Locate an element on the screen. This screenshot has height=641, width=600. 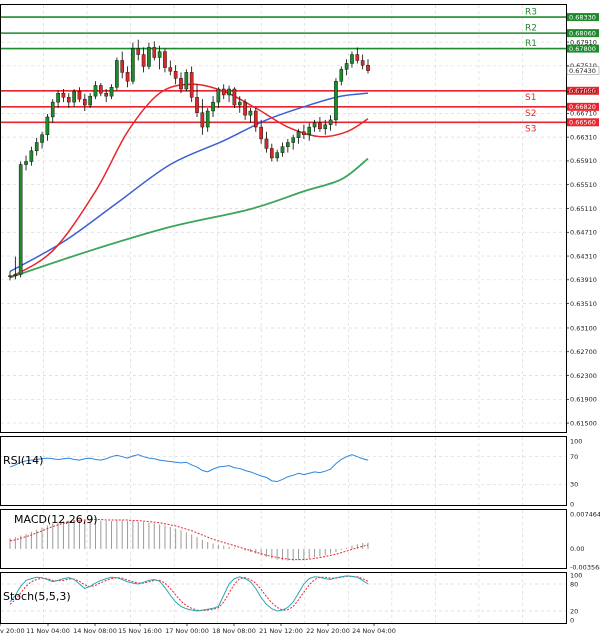
level-price-label: 0.68060 is located at coordinates (582, 33).